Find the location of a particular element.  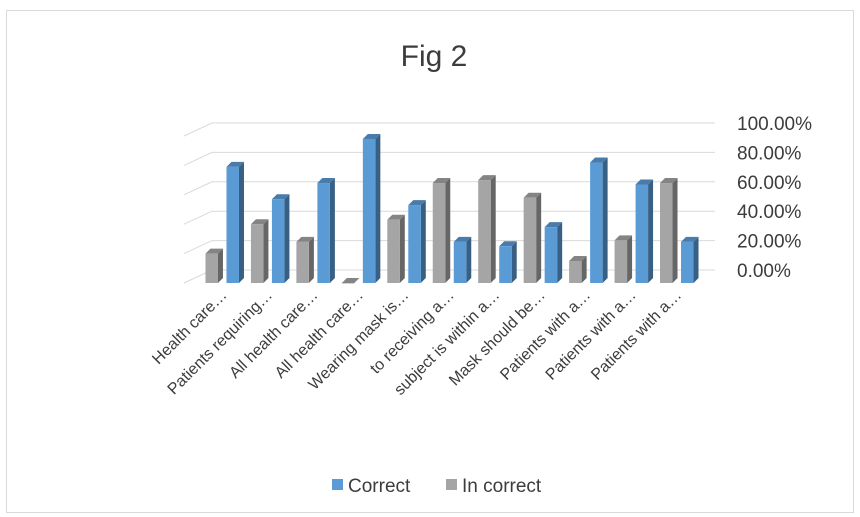

y-tick-label: 100.00% is located at coordinates (774, 124).